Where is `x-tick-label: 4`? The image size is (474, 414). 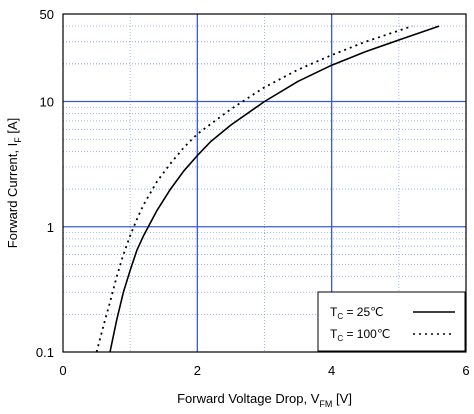
x-tick-label: 4 is located at coordinates (331, 370).